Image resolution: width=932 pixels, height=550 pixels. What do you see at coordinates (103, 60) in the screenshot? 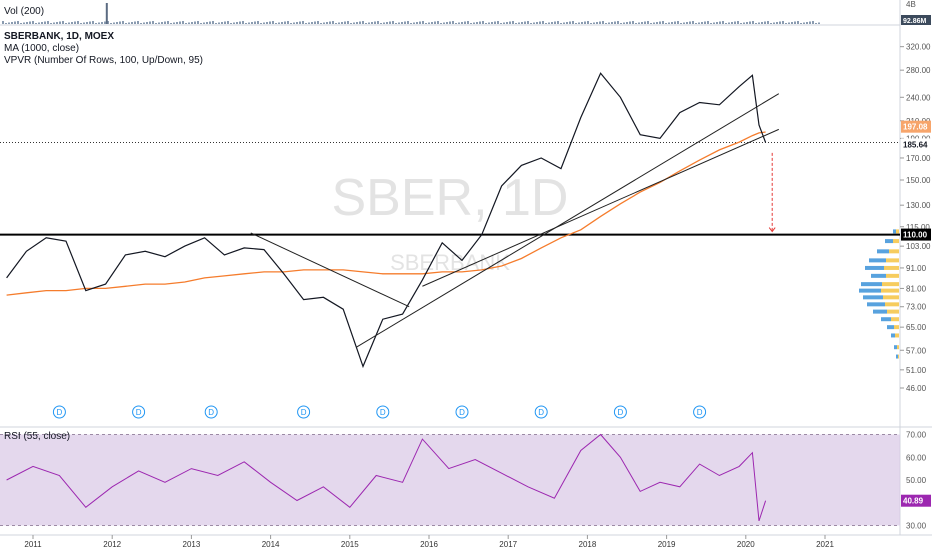
I see `vpvr-legend: VPVR (Number Of Rows, 100, Up/Down, 95)` at bounding box center [103, 60].